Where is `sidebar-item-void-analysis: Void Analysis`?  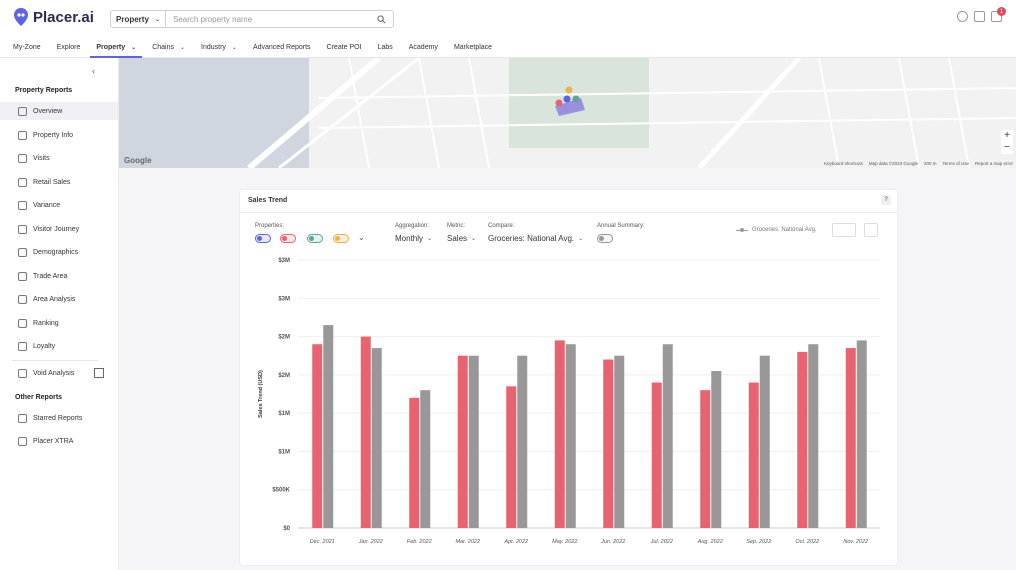 sidebar-item-void-analysis: Void Analysis is located at coordinates (59, 373).